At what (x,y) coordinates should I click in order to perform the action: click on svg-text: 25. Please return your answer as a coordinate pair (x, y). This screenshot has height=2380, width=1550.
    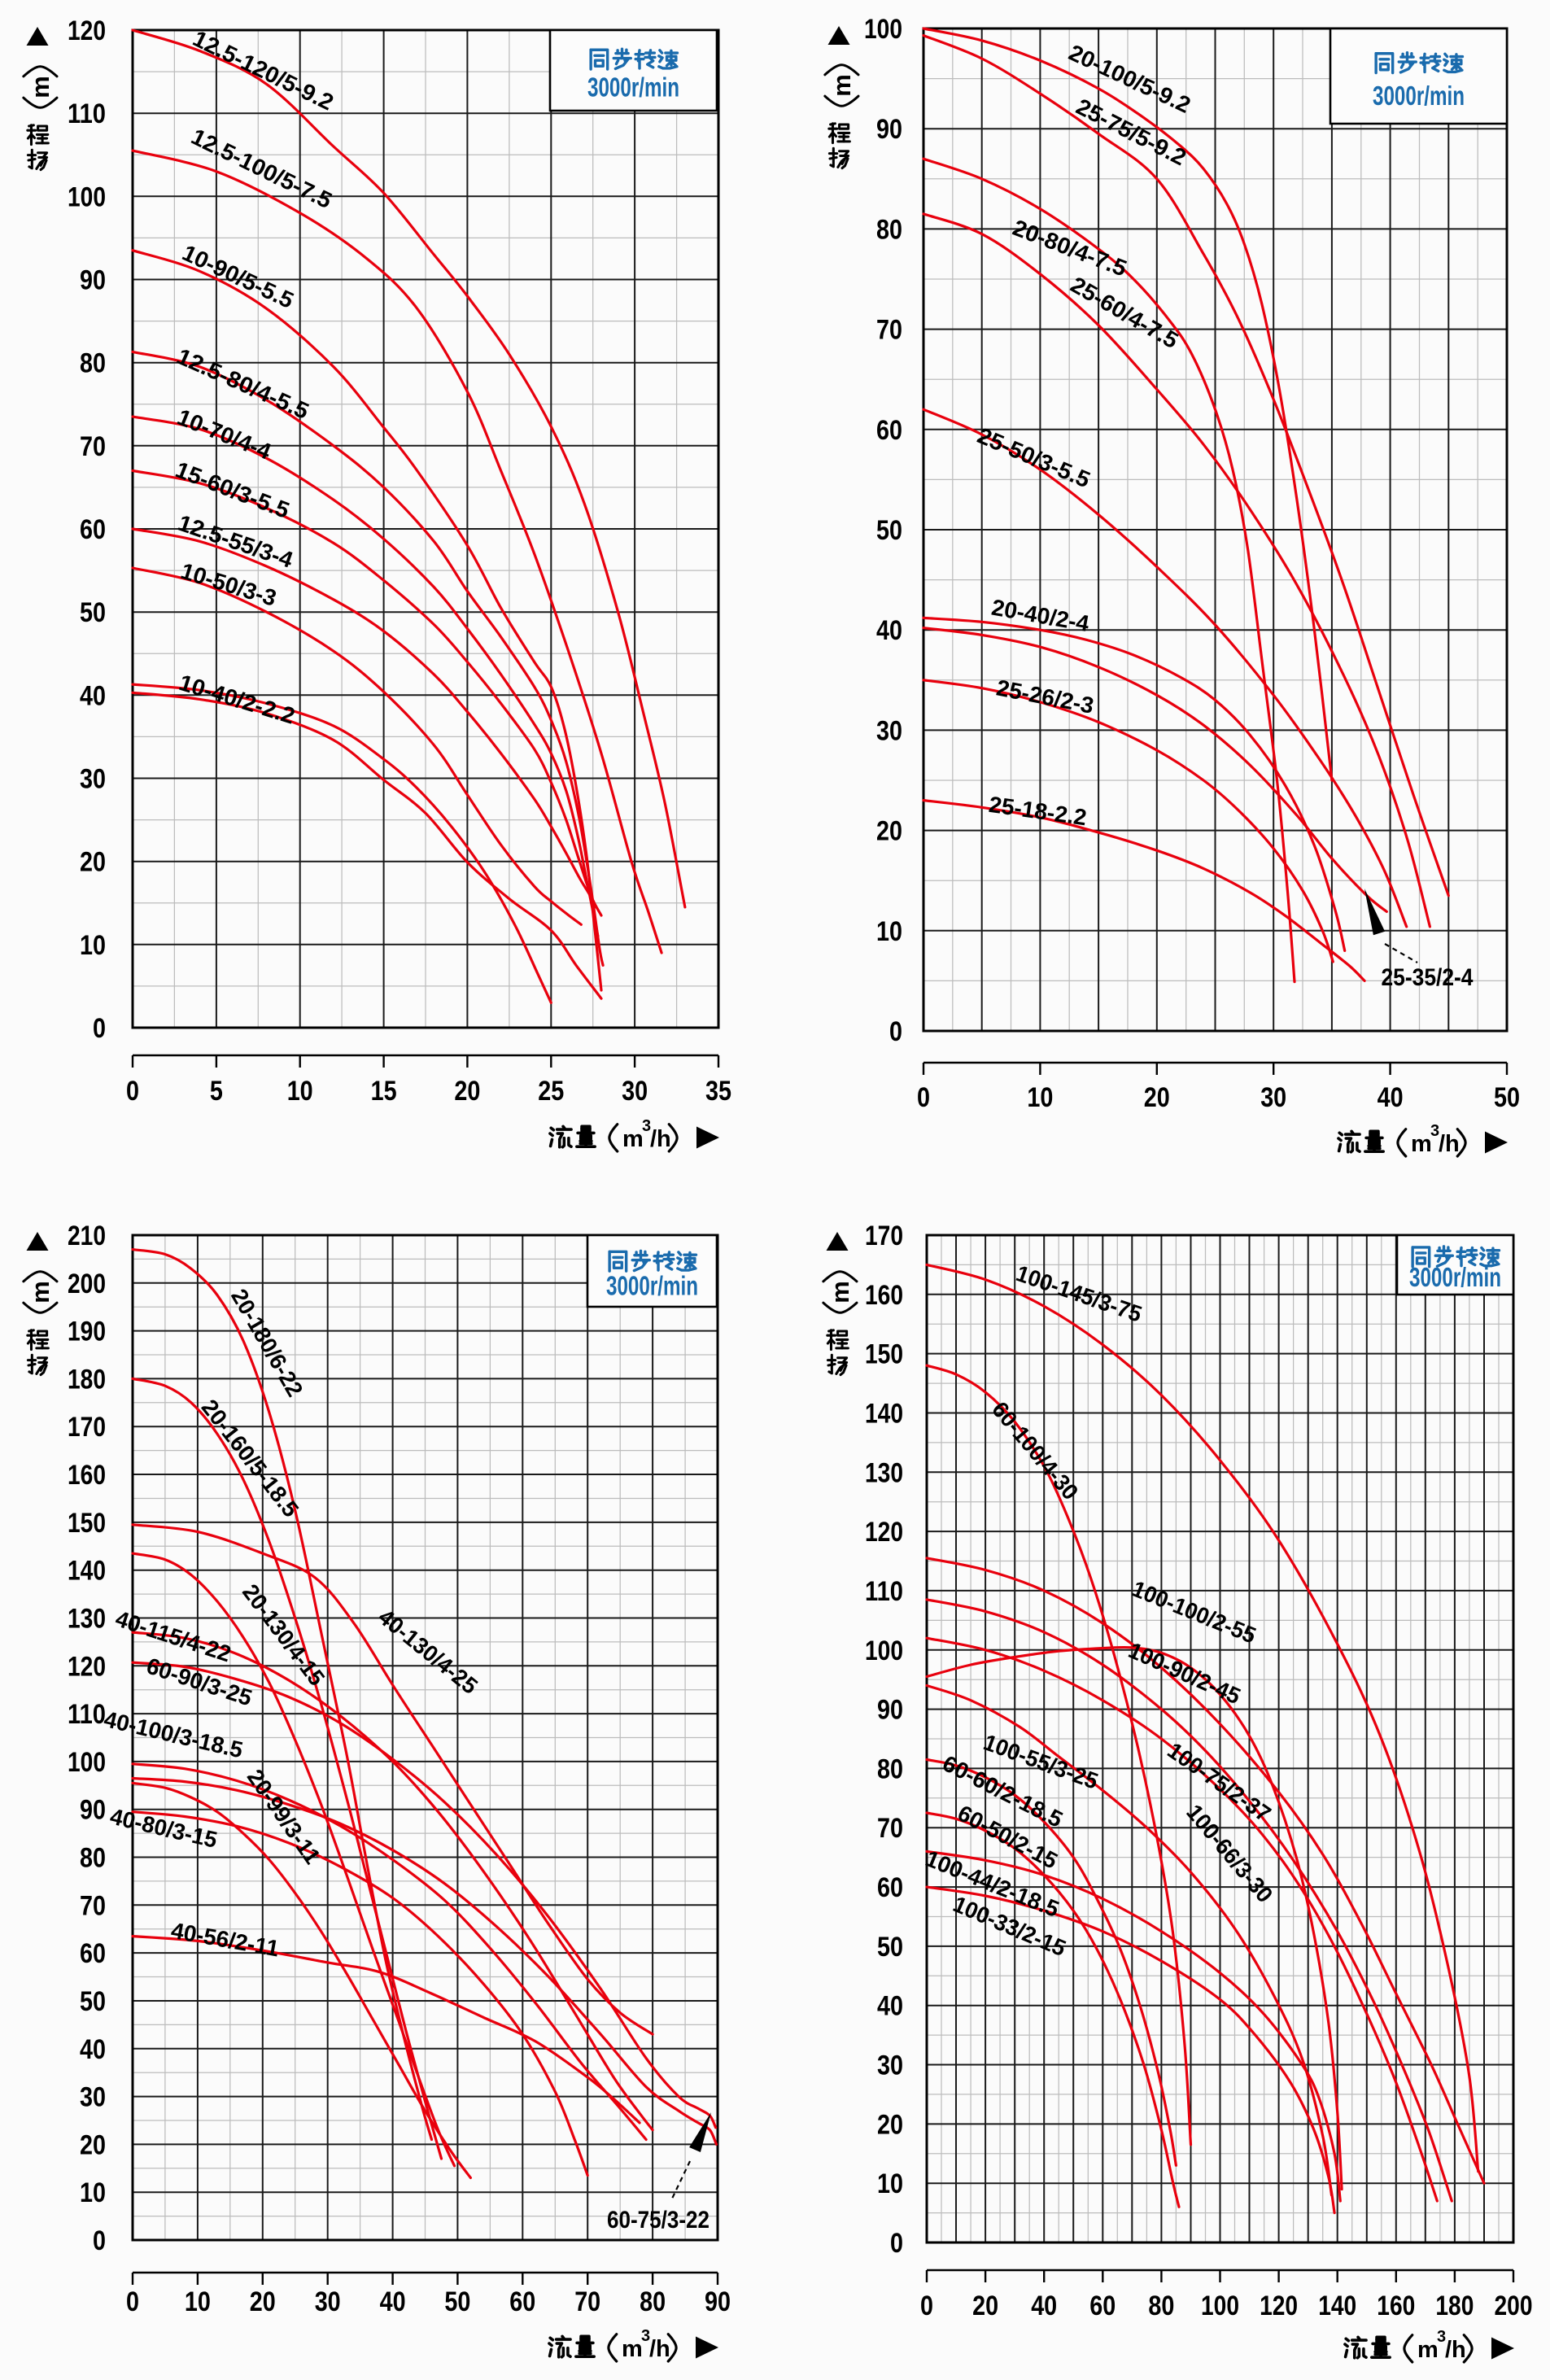
    Looking at the image, I should click on (551, 1091).